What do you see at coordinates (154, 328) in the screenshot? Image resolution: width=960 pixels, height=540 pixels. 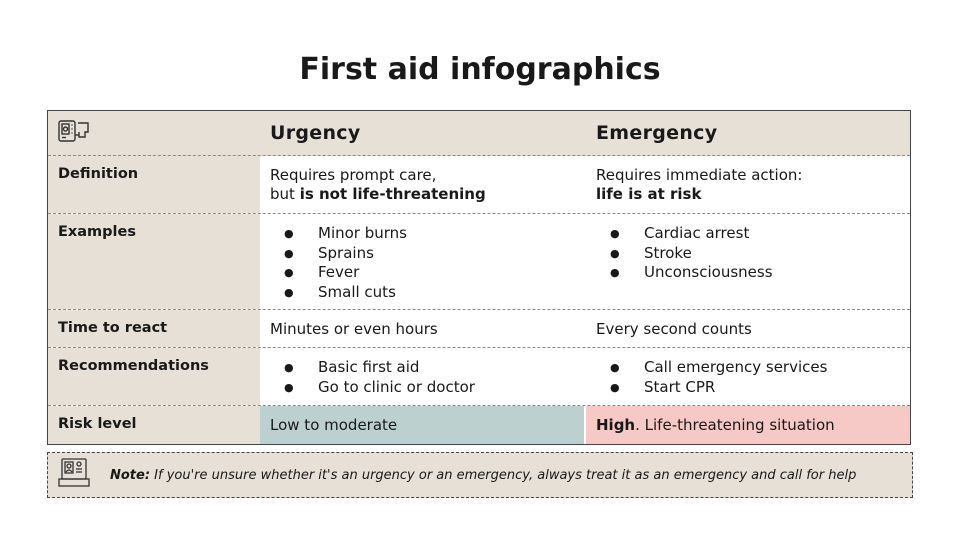 I see `row-label: Time to react` at bounding box center [154, 328].